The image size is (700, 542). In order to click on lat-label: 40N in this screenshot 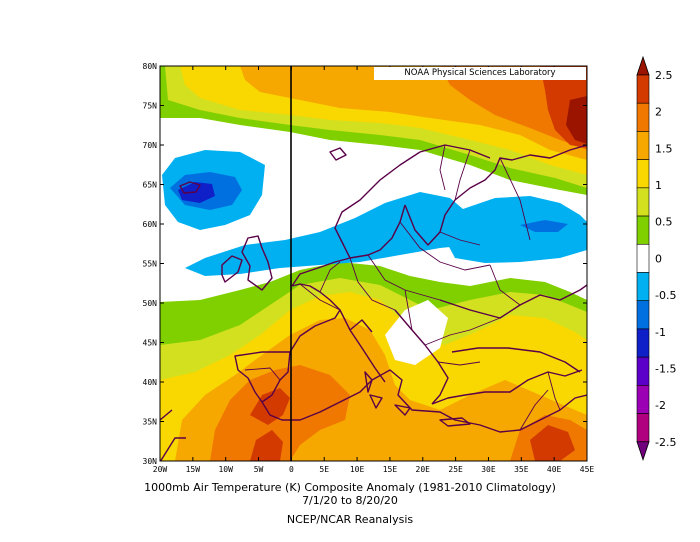, I will do `click(150, 382)`.